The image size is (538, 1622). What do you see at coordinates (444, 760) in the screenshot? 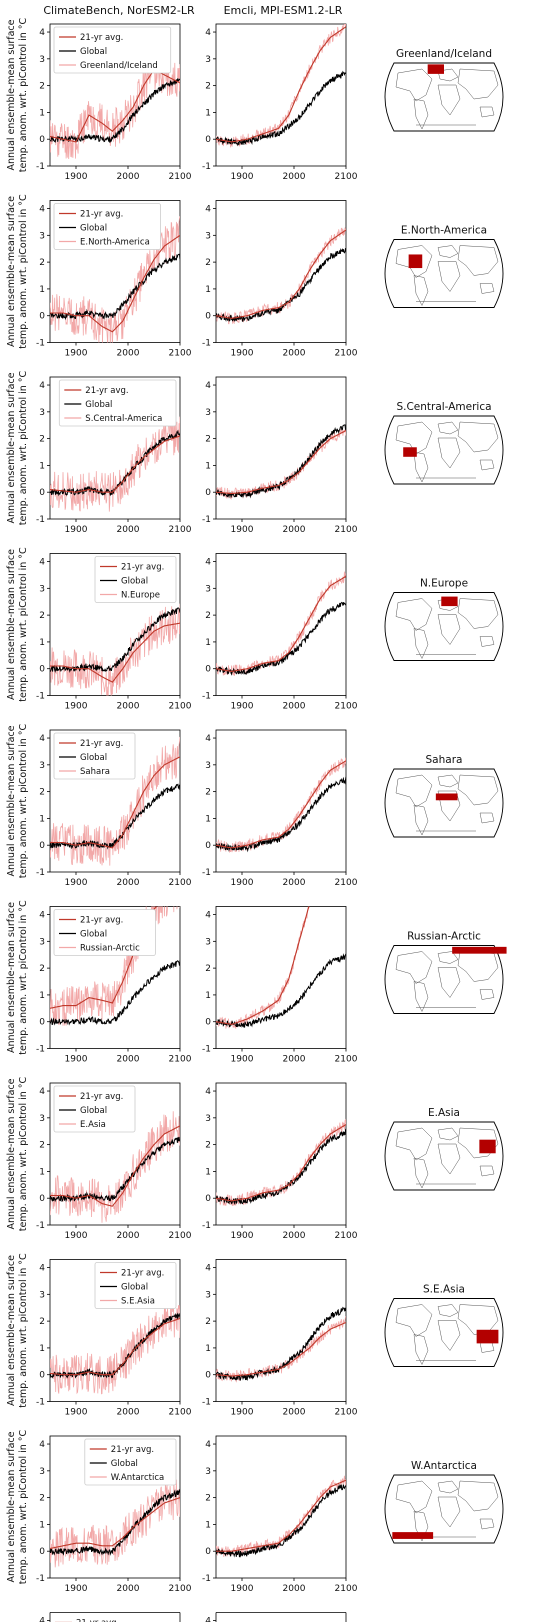
I see `map-title: Sahara` at bounding box center [444, 760].